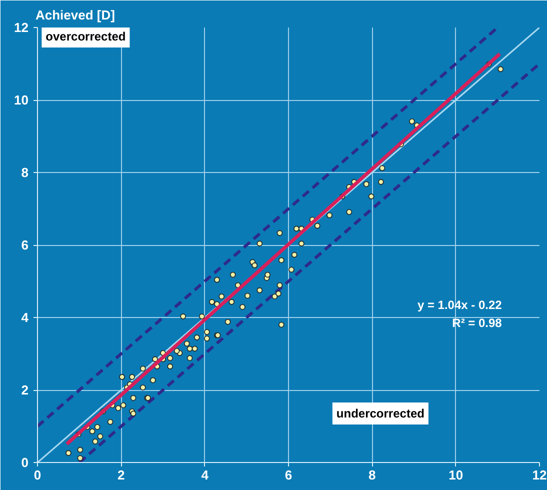 The width and height of the screenshot is (547, 490). Describe the element at coordinates (25, 245) in the screenshot. I see `y-tick-label: 6` at that location.